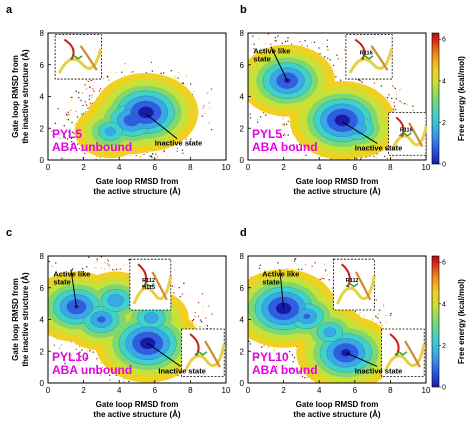 This screenshot has height=448, width=474. Describe the element at coordinates (444, 123) in the screenshot. I see `colorbar-tick-label: 2` at that location.